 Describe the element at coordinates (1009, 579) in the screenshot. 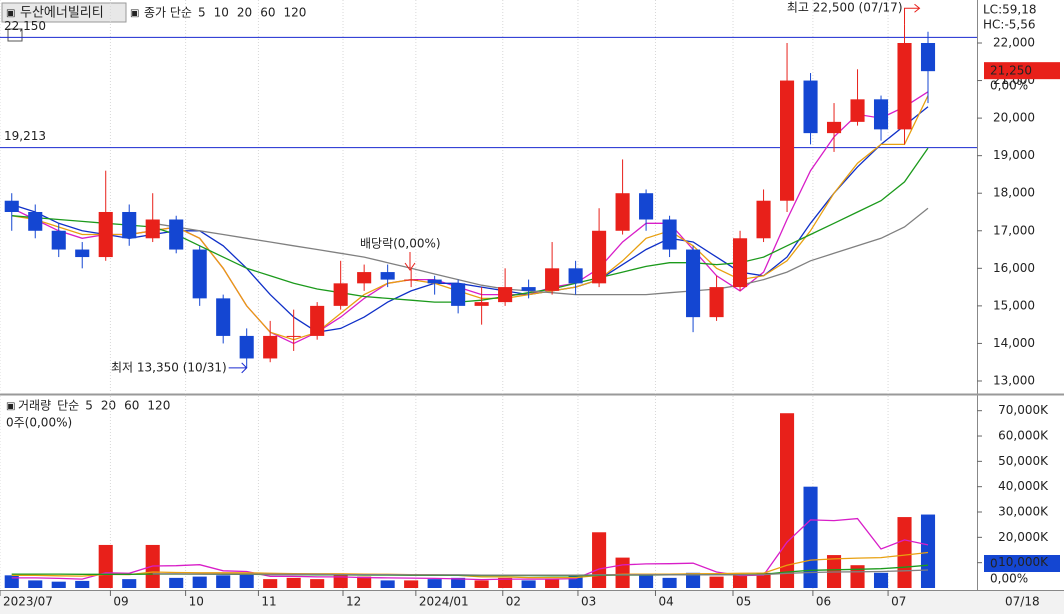

I see `volume-change: 0,00%` at that location.